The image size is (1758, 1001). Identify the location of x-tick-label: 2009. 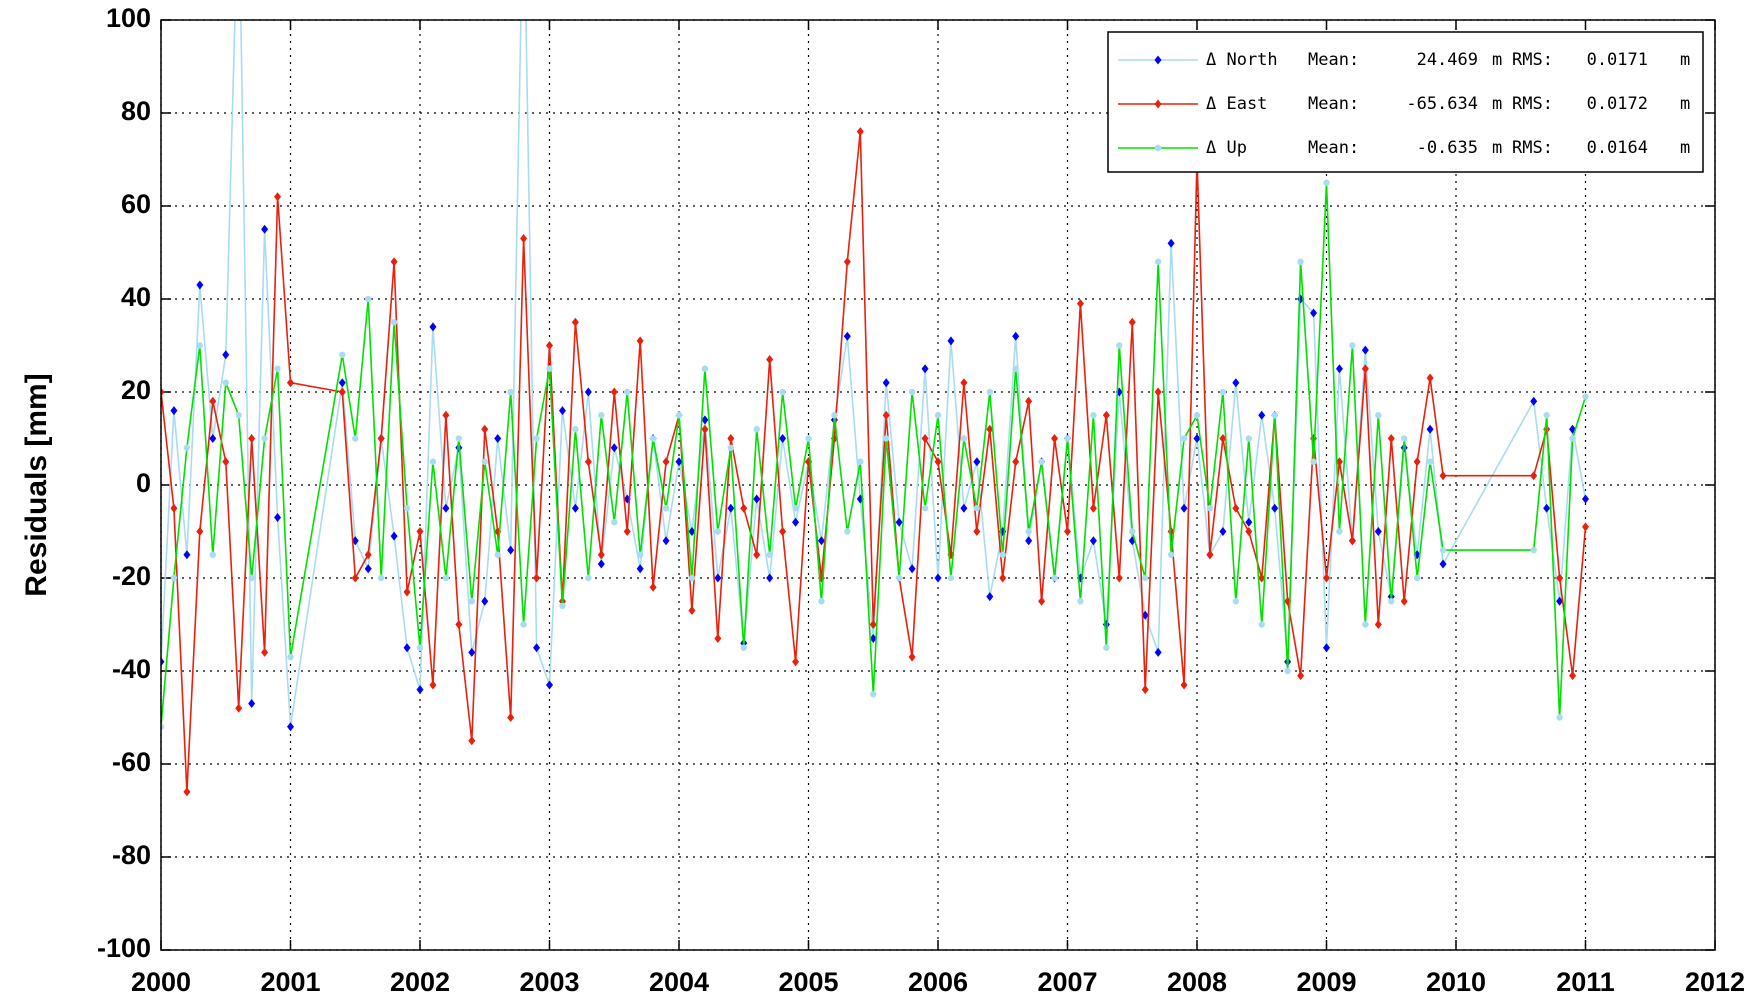
(1326, 982).